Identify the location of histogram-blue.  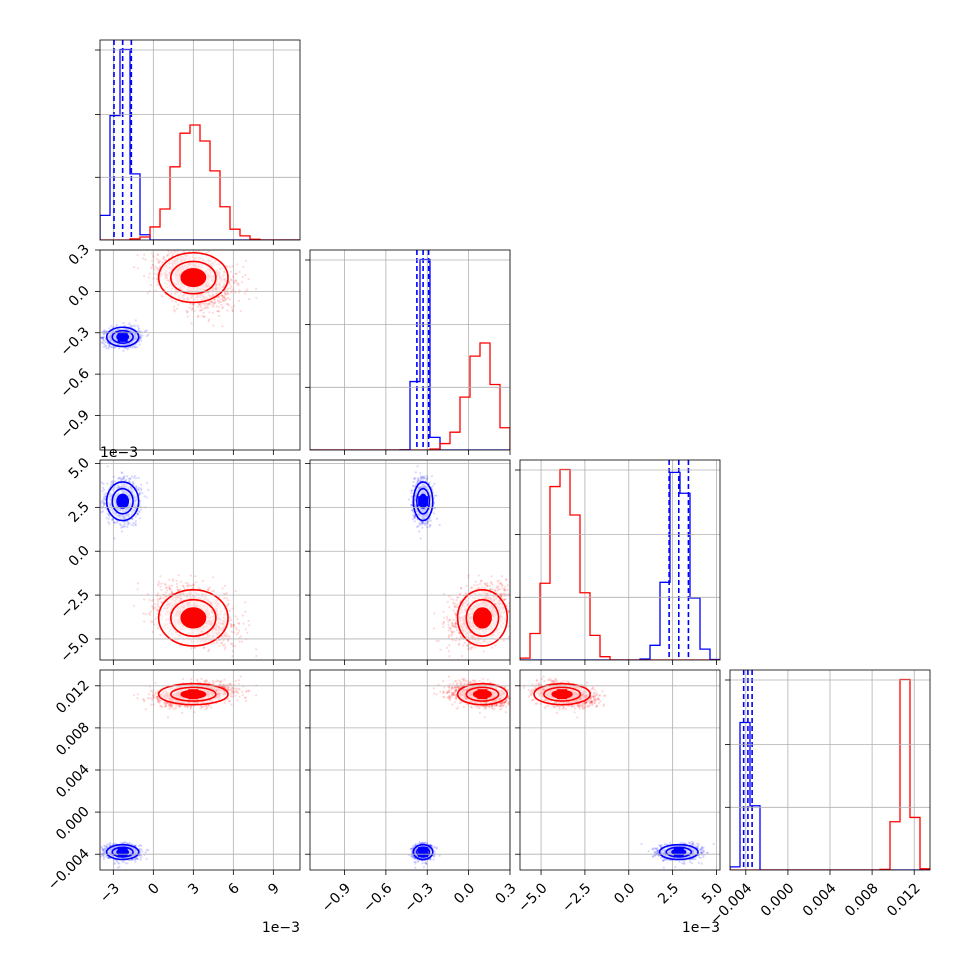
(410, 354).